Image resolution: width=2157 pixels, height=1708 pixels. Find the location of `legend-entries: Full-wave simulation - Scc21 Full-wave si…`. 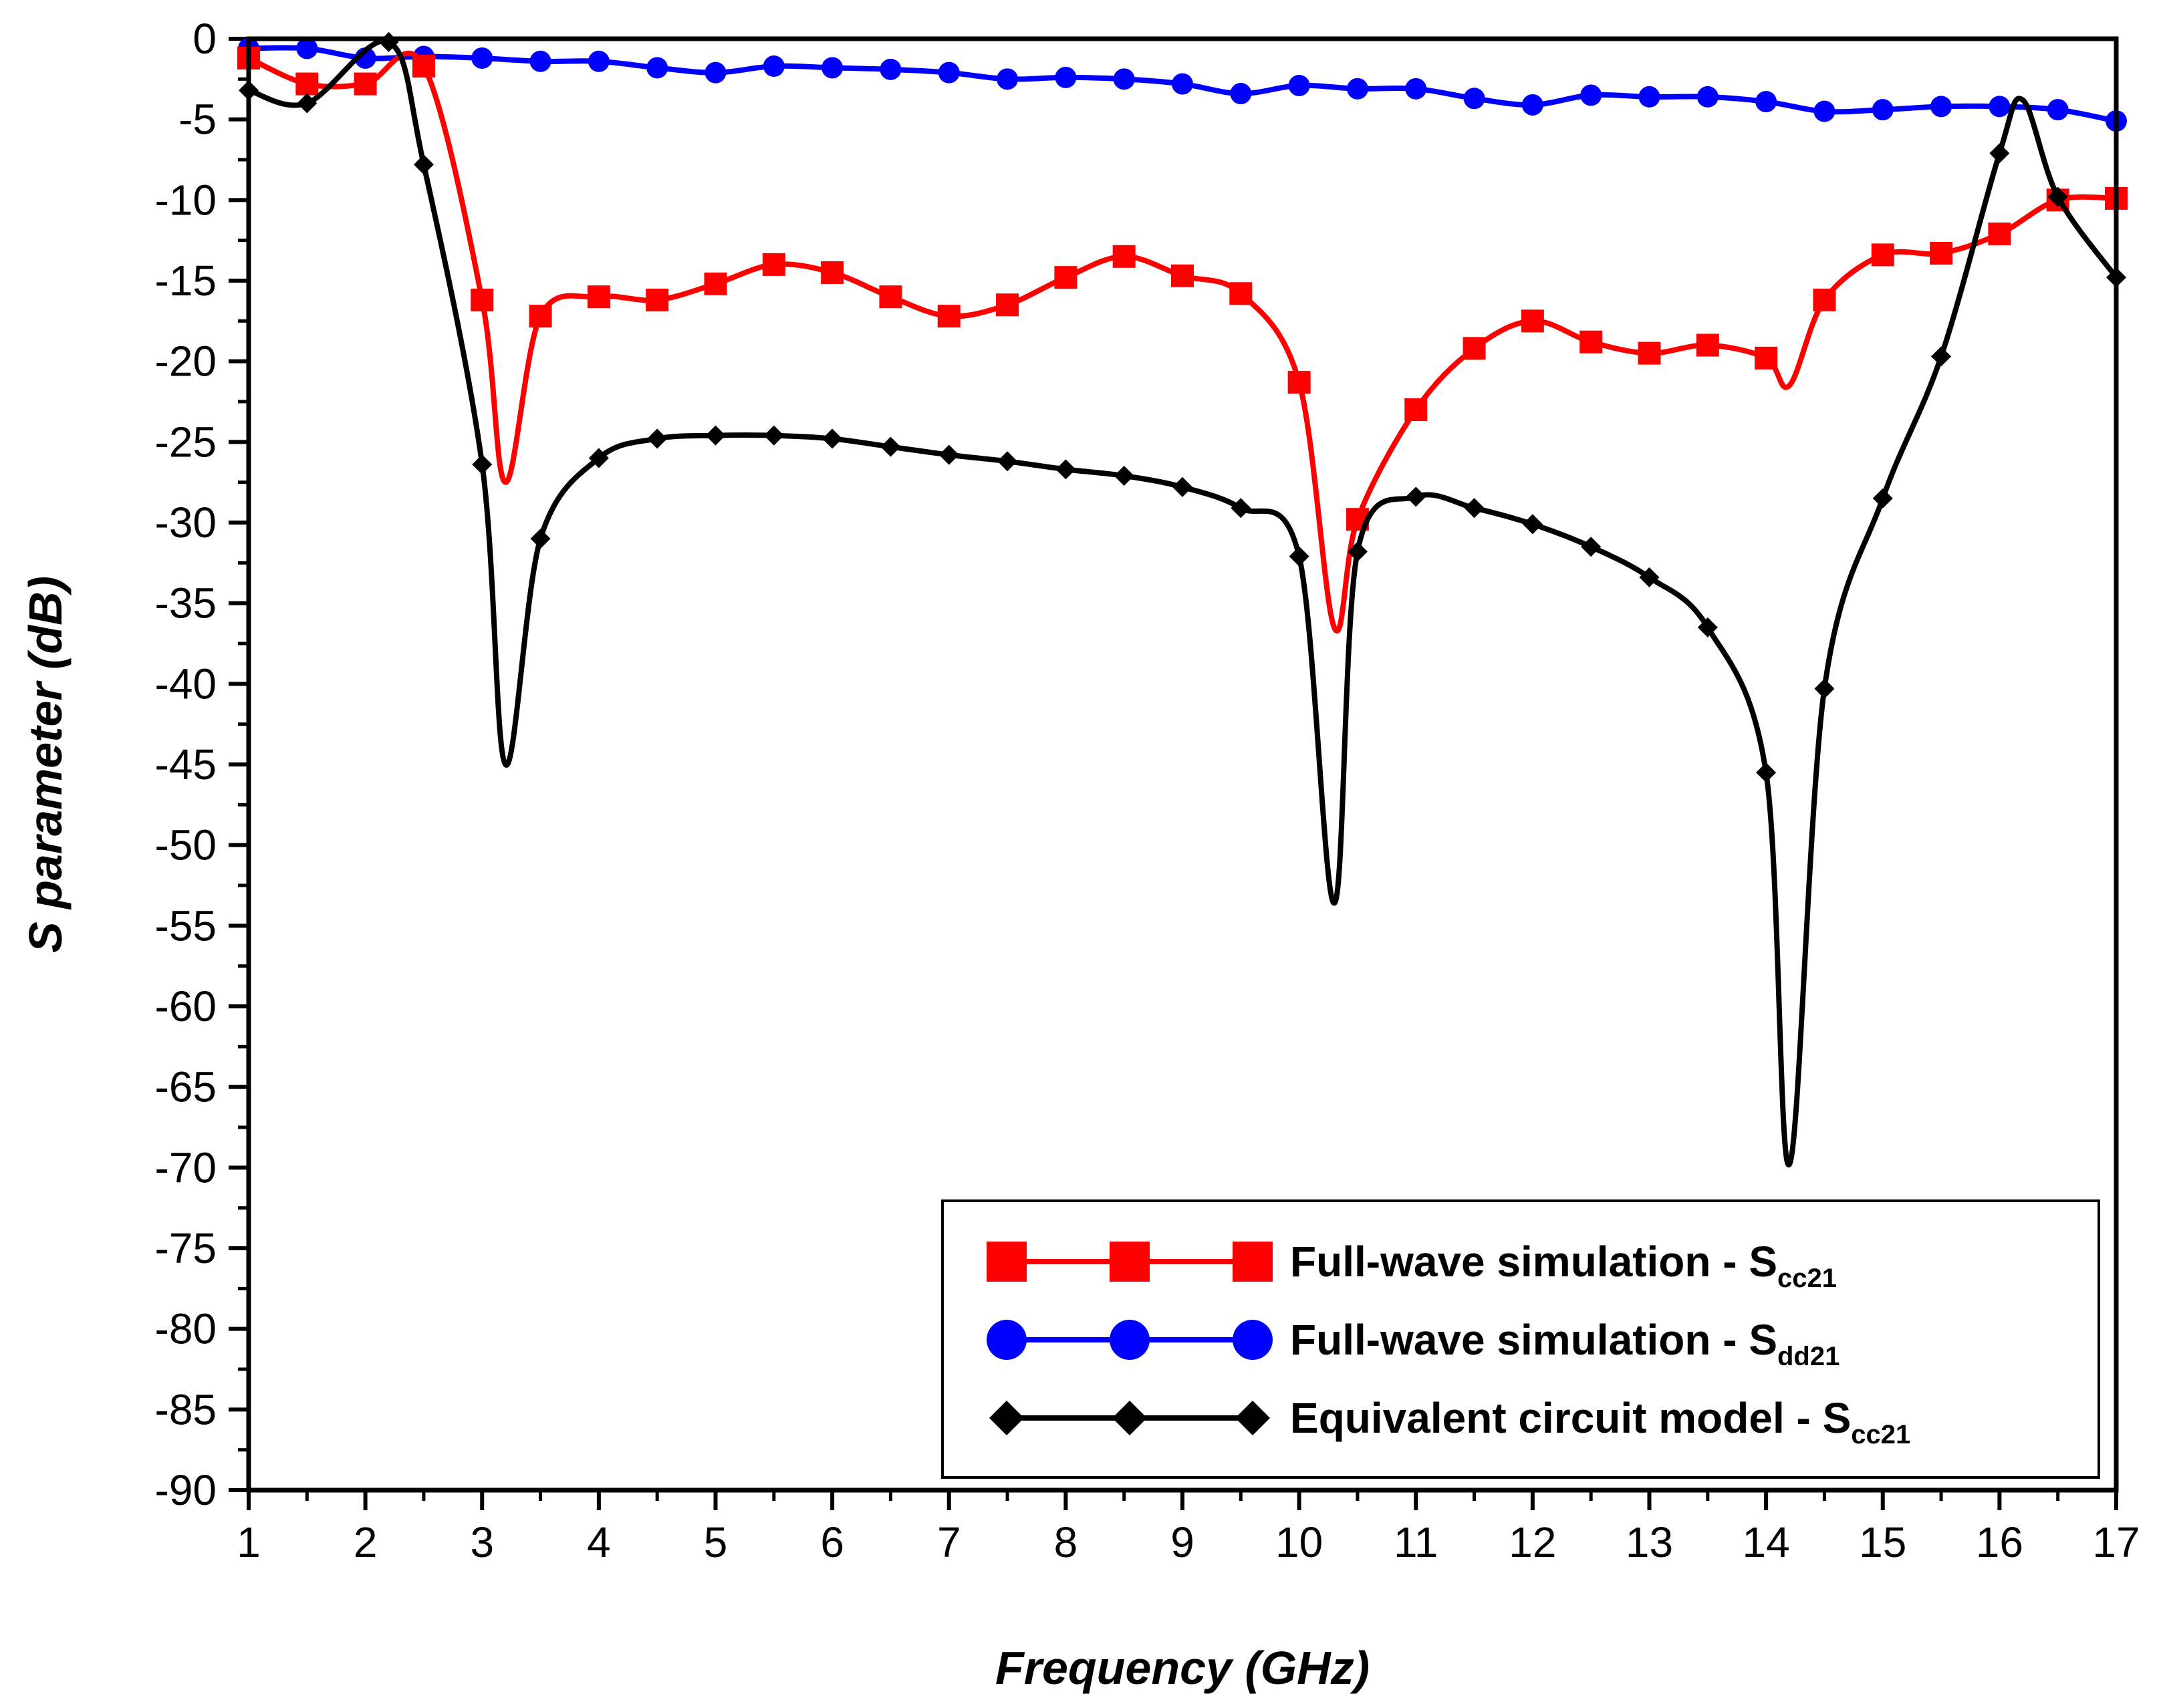

legend-entries: Full-wave simulation - Scc21 Full-wave si… is located at coordinates (1448, 1343).